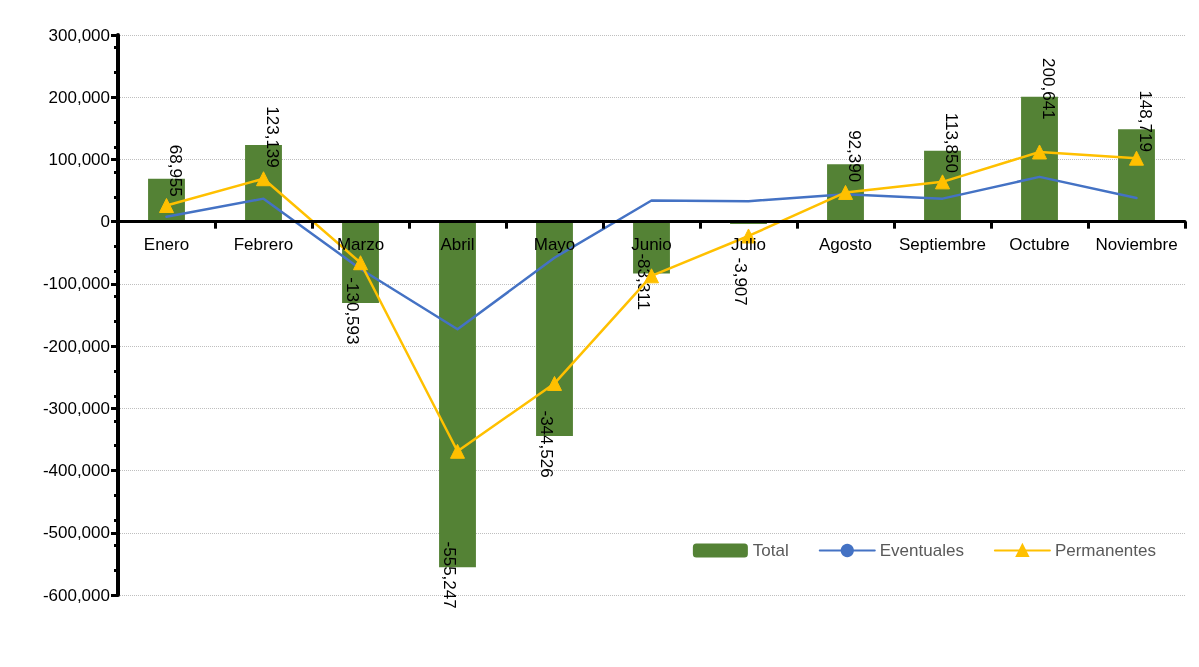 The image size is (1199, 667). Describe the element at coordinates (1136, 244) in the screenshot. I see `x-tick-label: Noviembre` at that location.